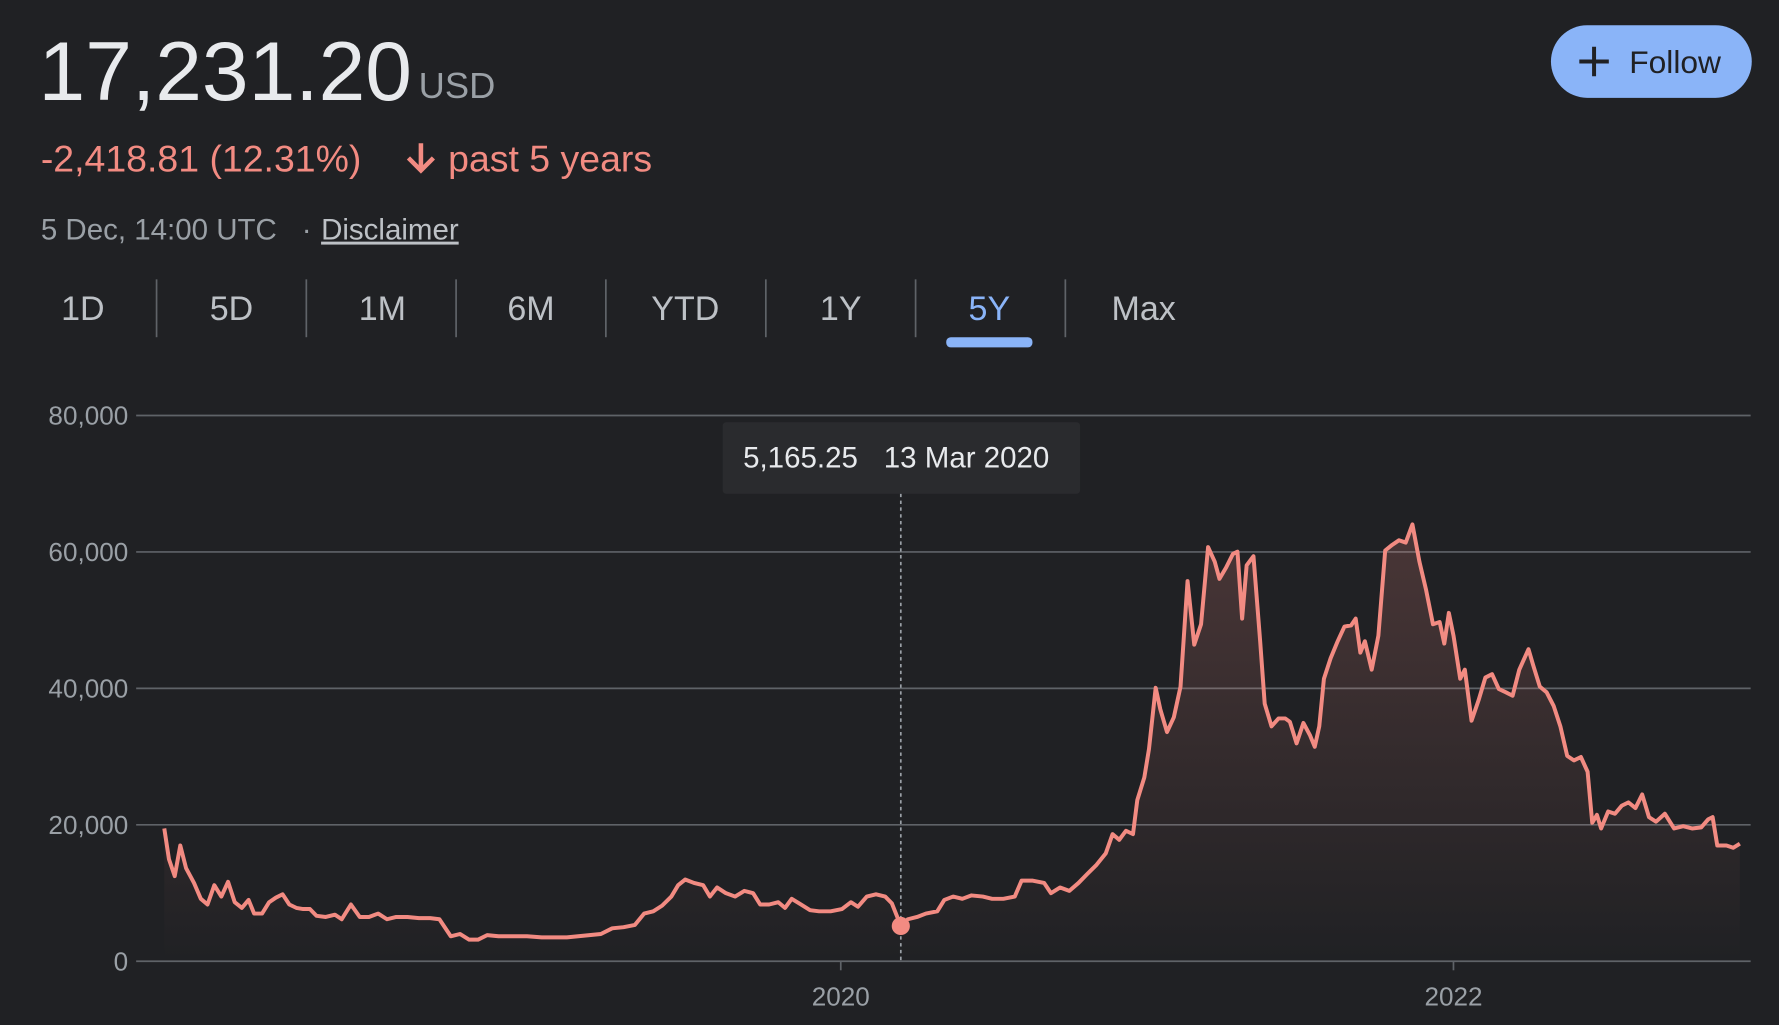 The height and width of the screenshot is (1025, 1779). Describe the element at coordinates (88, 825) in the screenshot. I see `y-tick-label: 20,000` at that location.